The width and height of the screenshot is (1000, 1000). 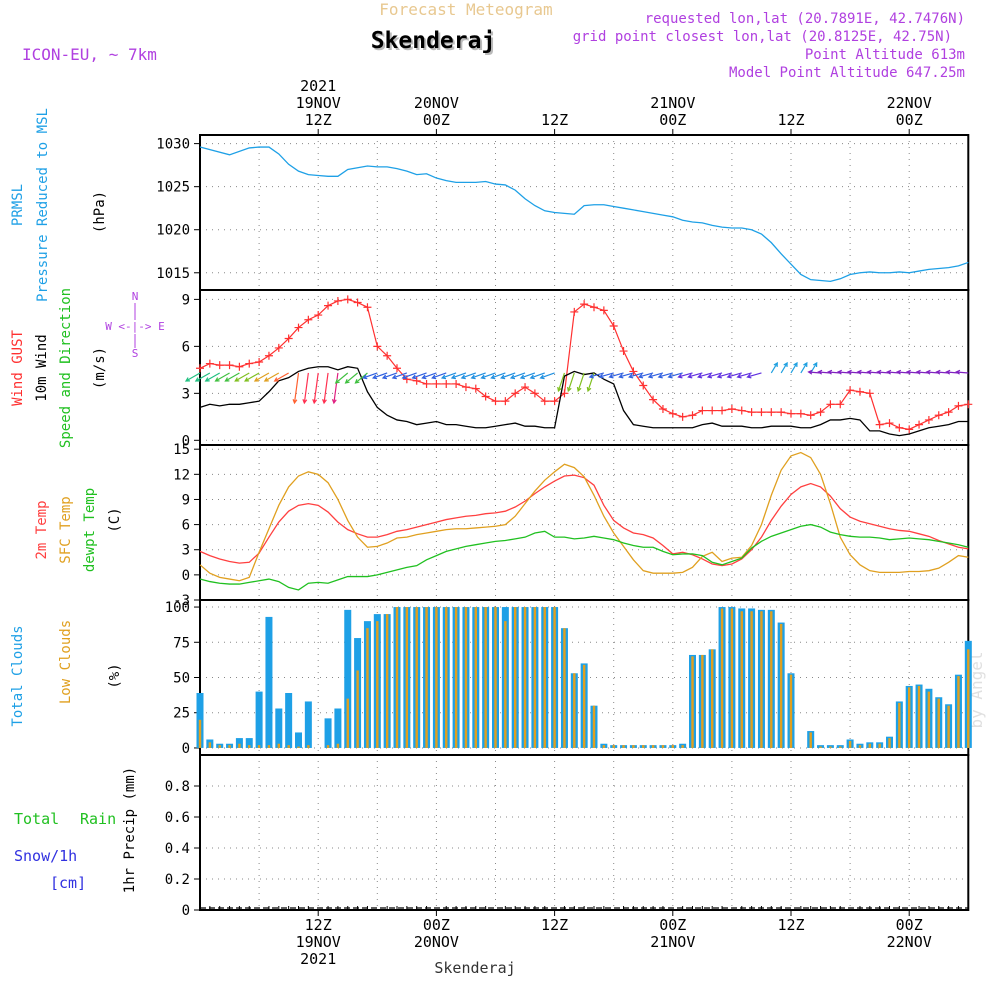 What do you see at coordinates (181, 450) in the screenshot?
I see `y-tick-label: 15` at bounding box center [181, 450].